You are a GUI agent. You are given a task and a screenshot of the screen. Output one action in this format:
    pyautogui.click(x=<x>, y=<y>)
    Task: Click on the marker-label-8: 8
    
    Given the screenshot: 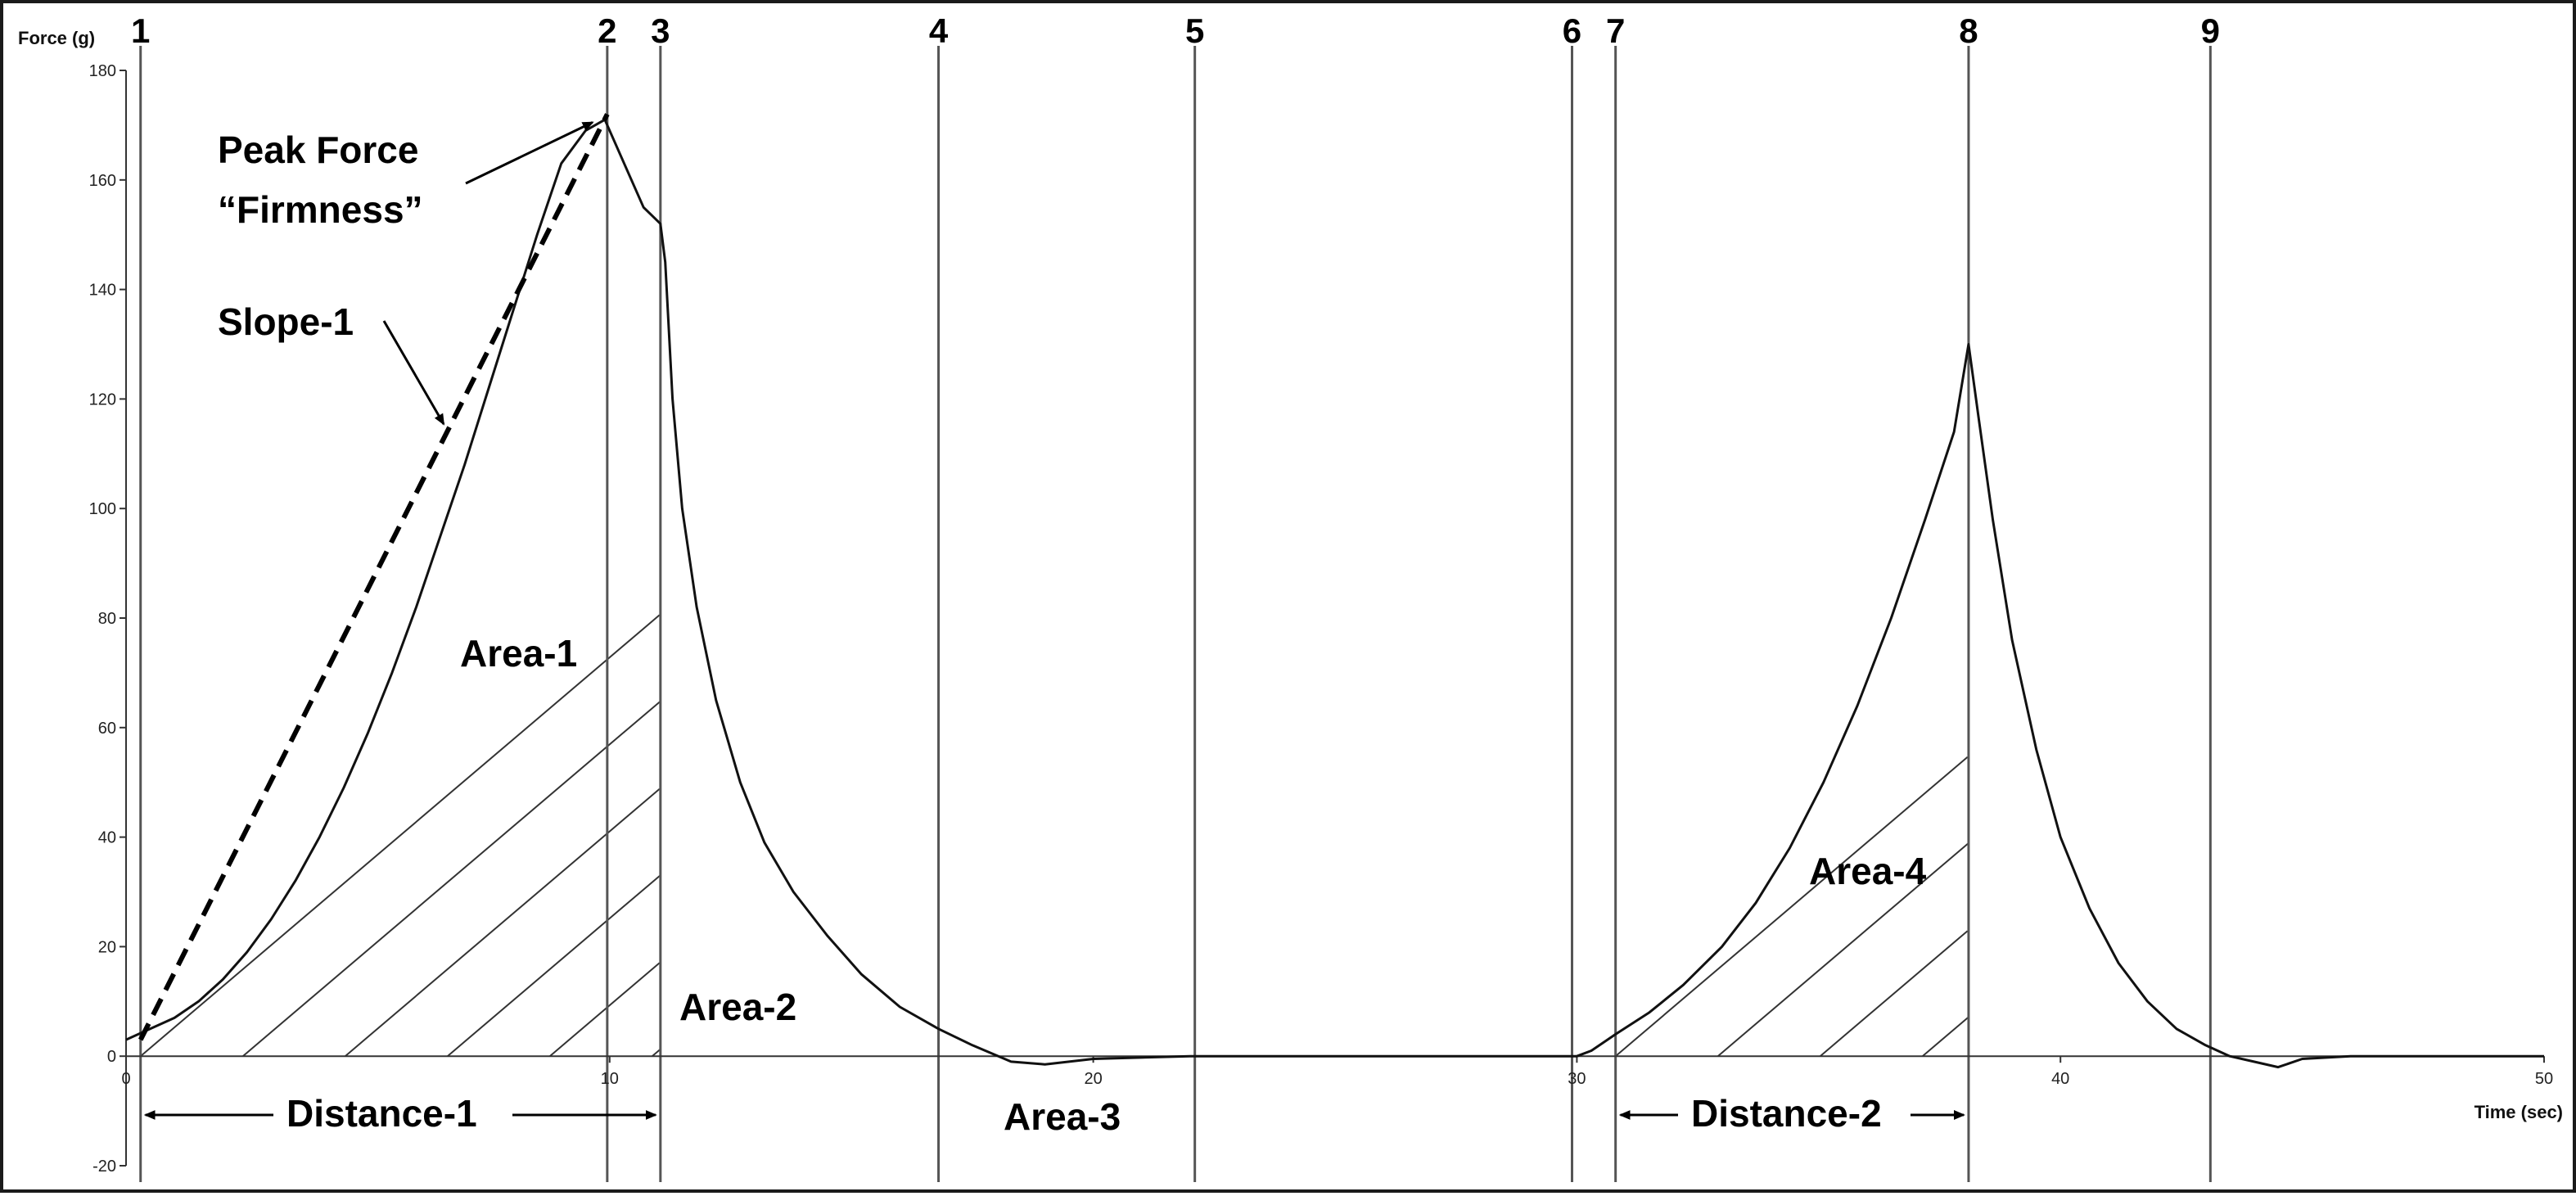 What is the action you would take?
    pyautogui.click(x=1968, y=30)
    